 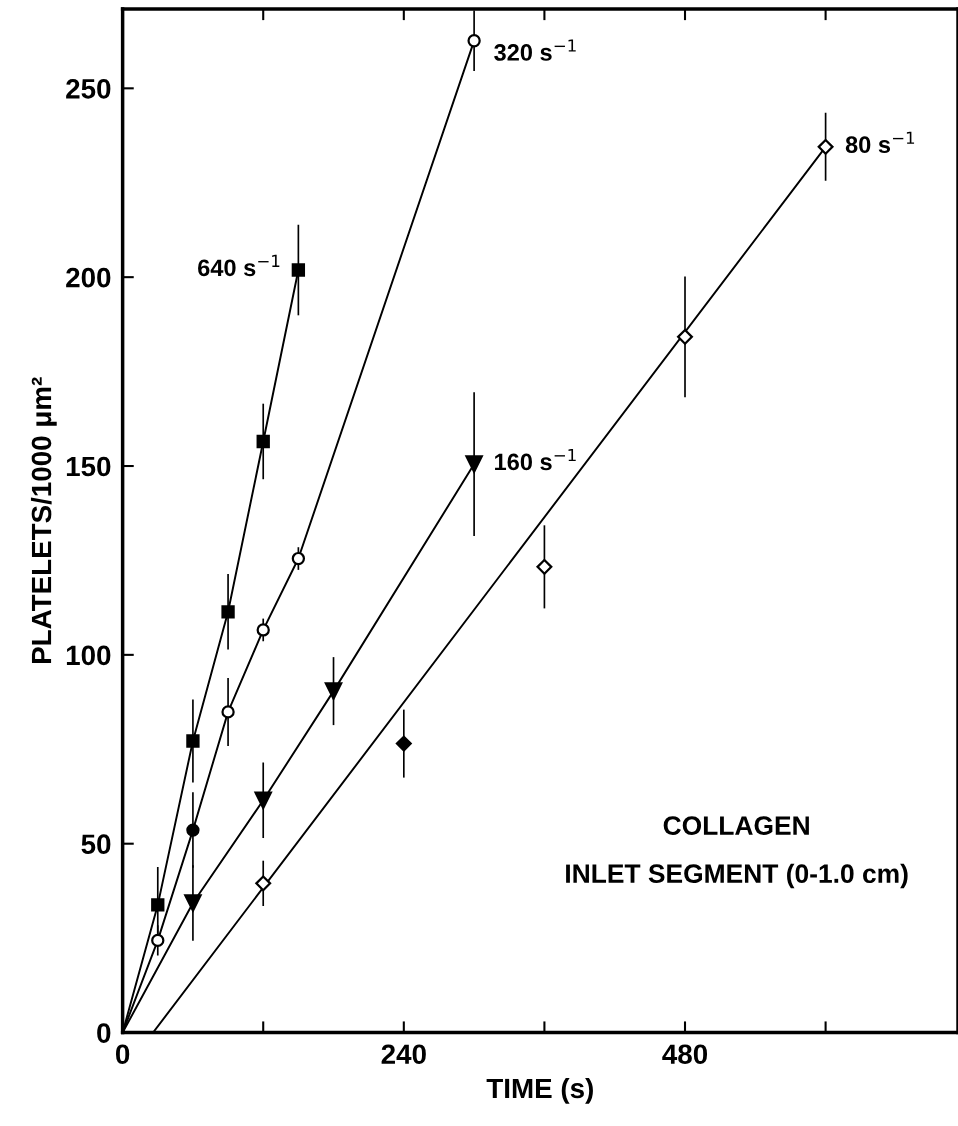 What do you see at coordinates (88, 88) in the screenshot?
I see `y-tick-label: 250` at bounding box center [88, 88].